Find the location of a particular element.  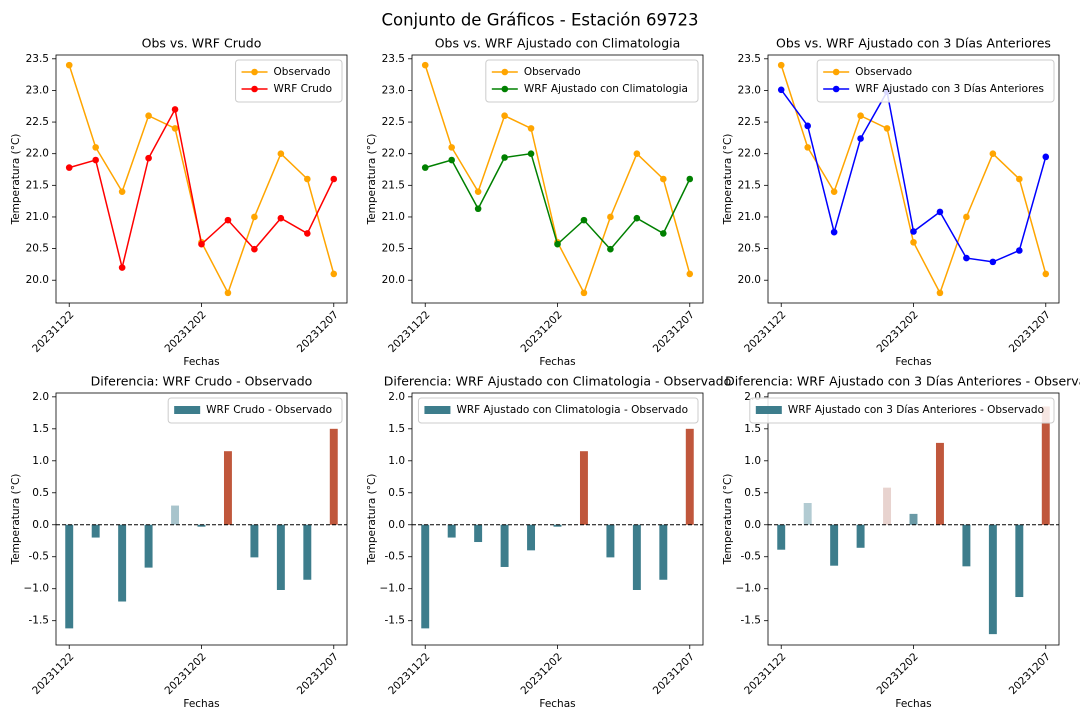

y-tick-label: 21.0 is located at coordinates (749, 217).